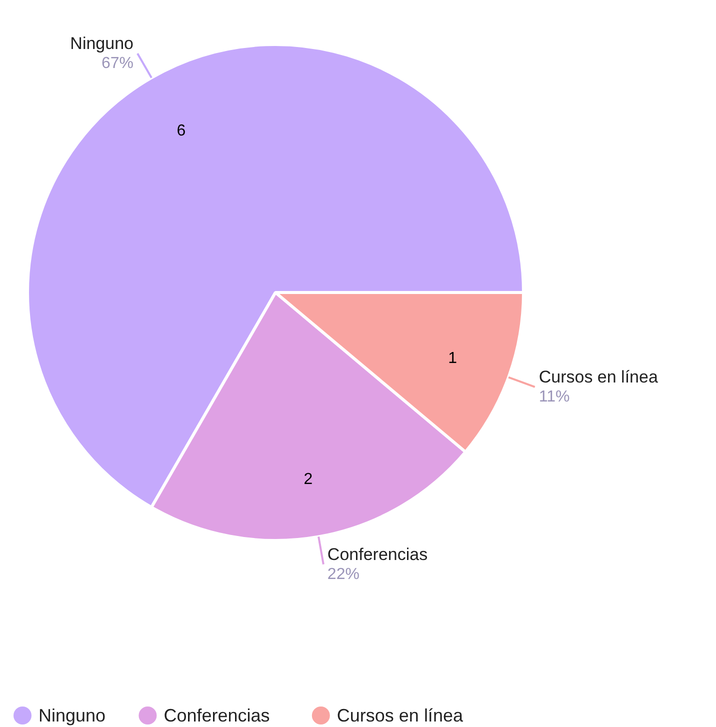  I want to click on text: 22%, so click(343, 574).